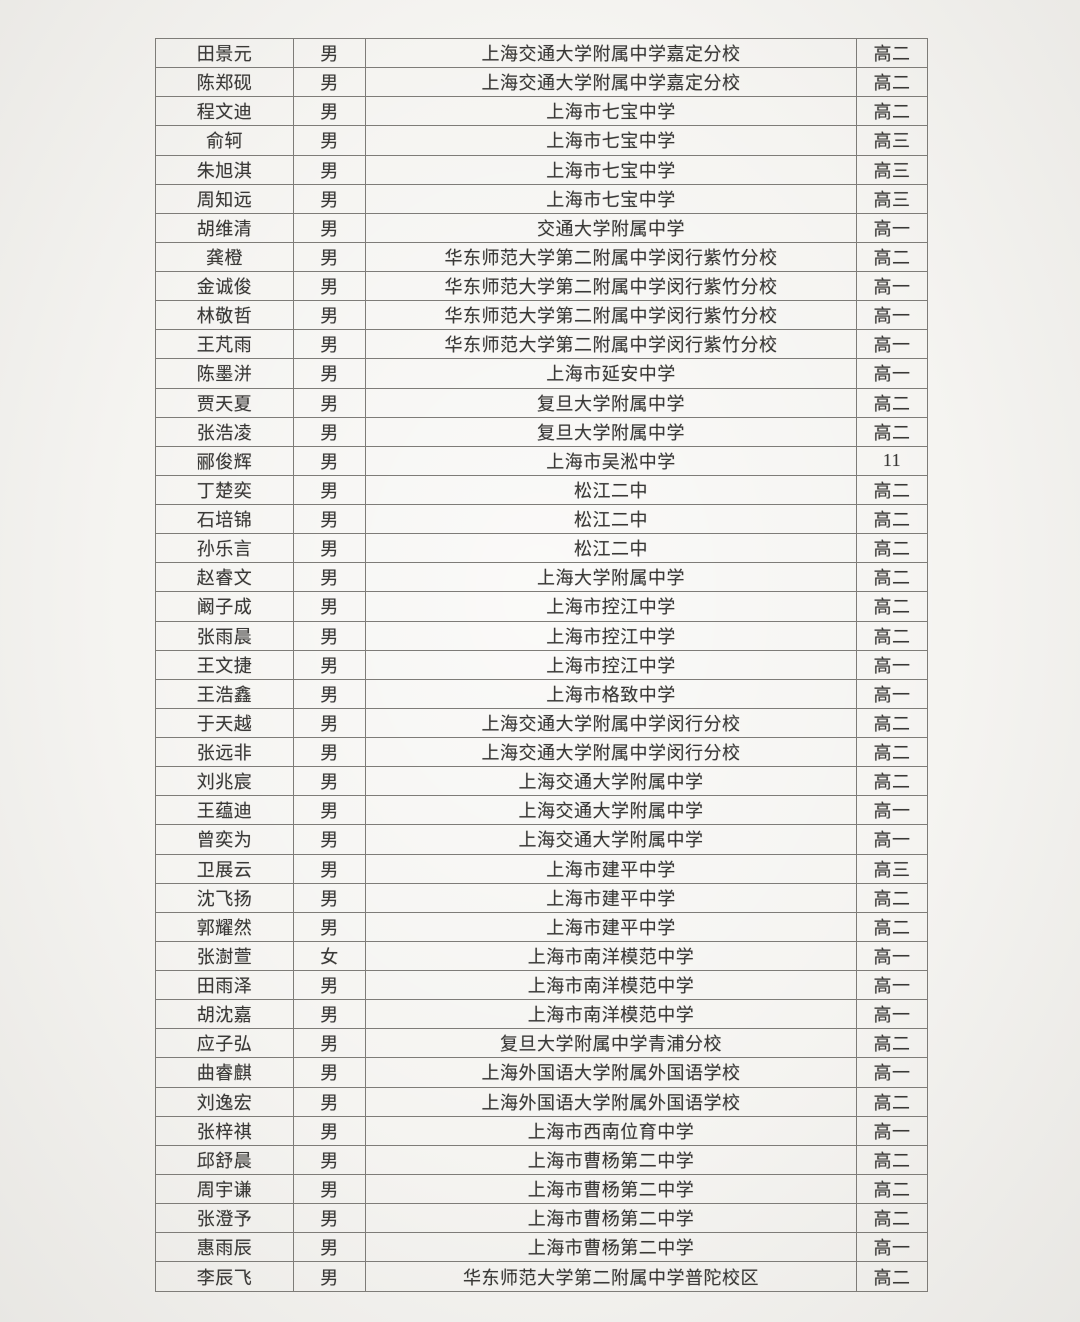 The width and height of the screenshot is (1080, 1322). Describe the element at coordinates (541, 781) in the screenshot. I see `table-row: 刘兆宸男上海交通大学附属中学 高二` at that location.